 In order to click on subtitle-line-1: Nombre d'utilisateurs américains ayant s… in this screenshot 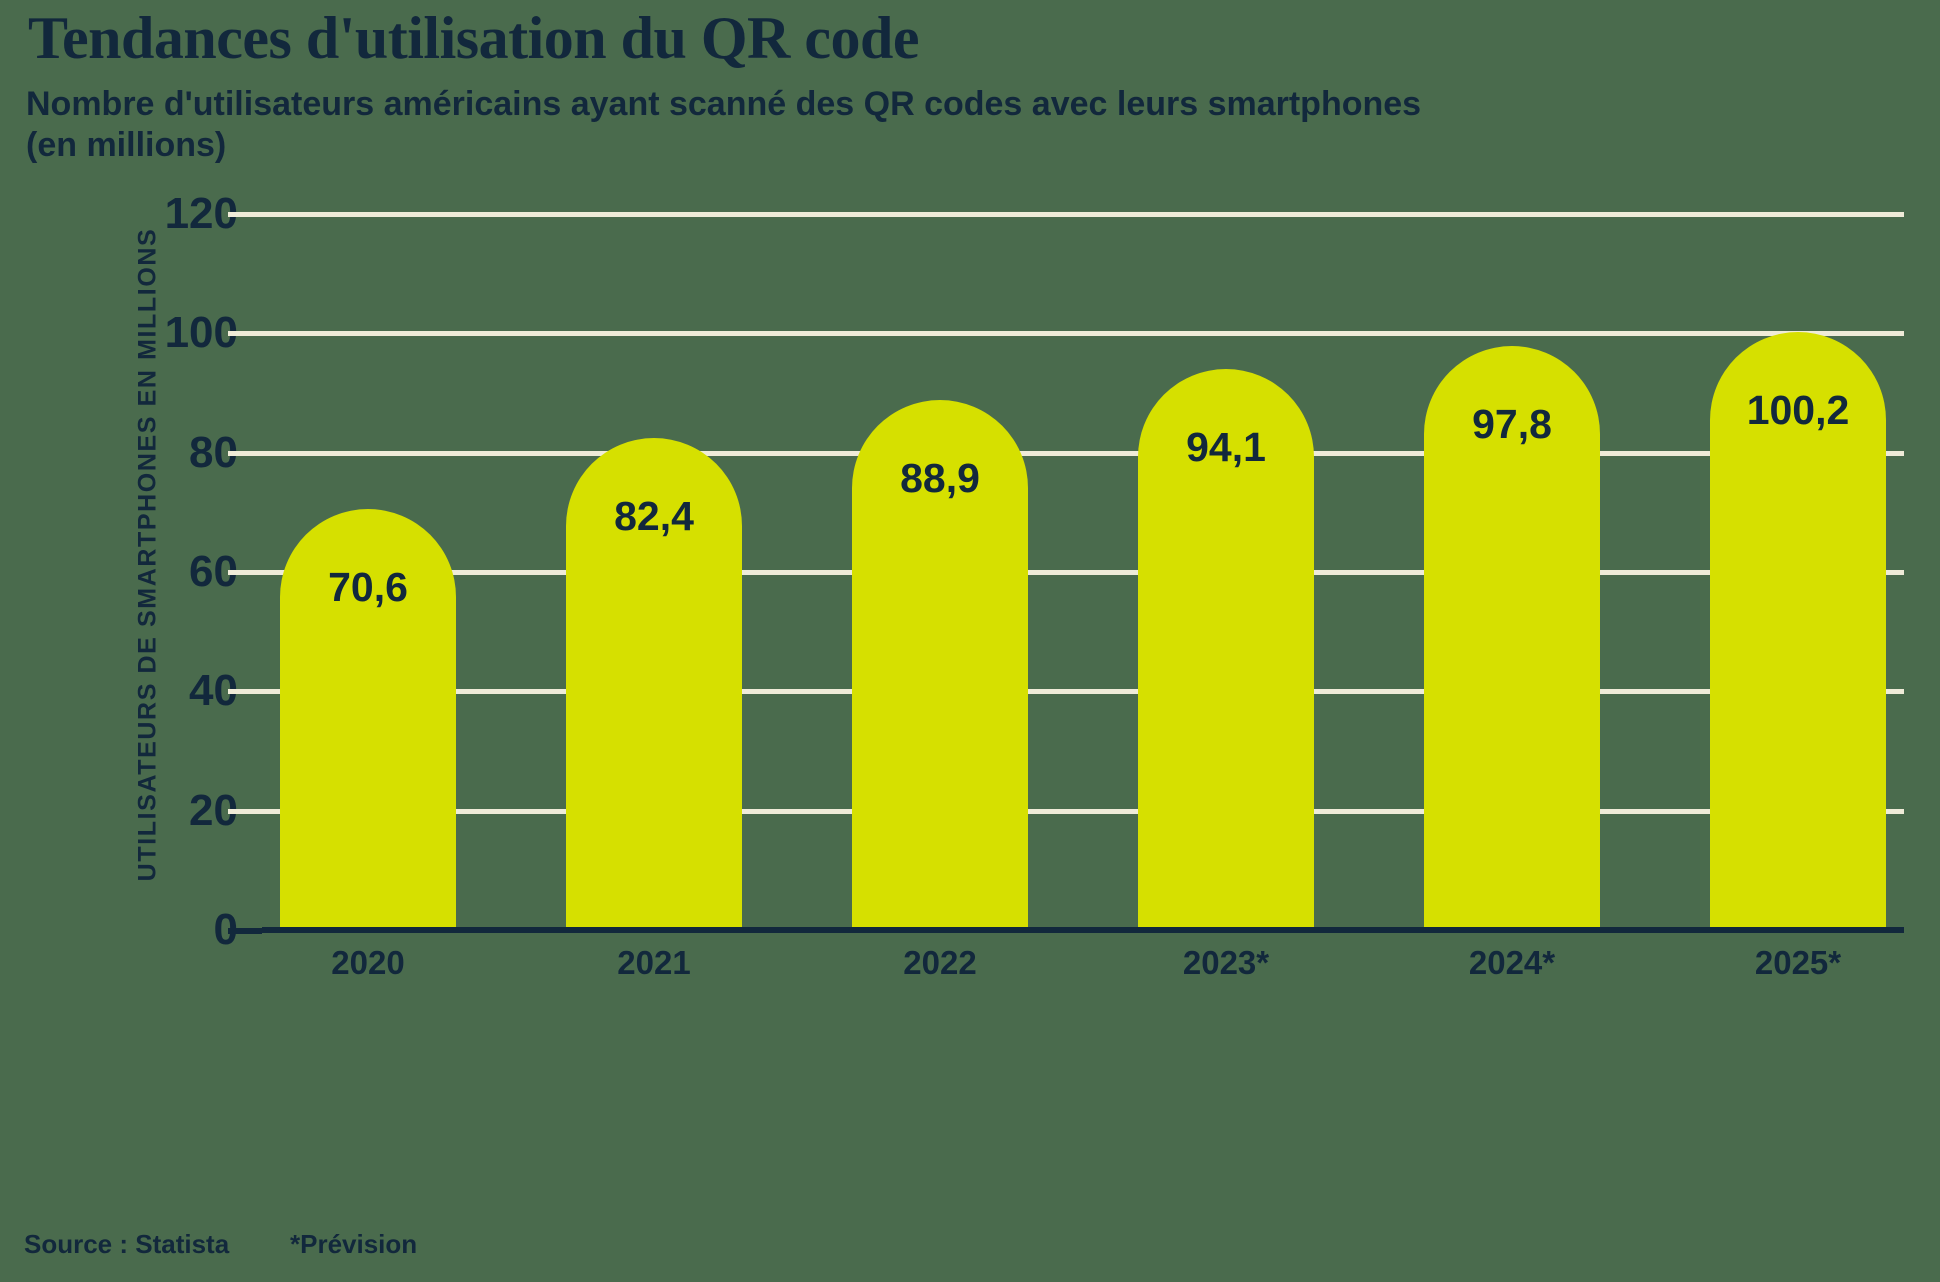, I will do `click(724, 104)`.